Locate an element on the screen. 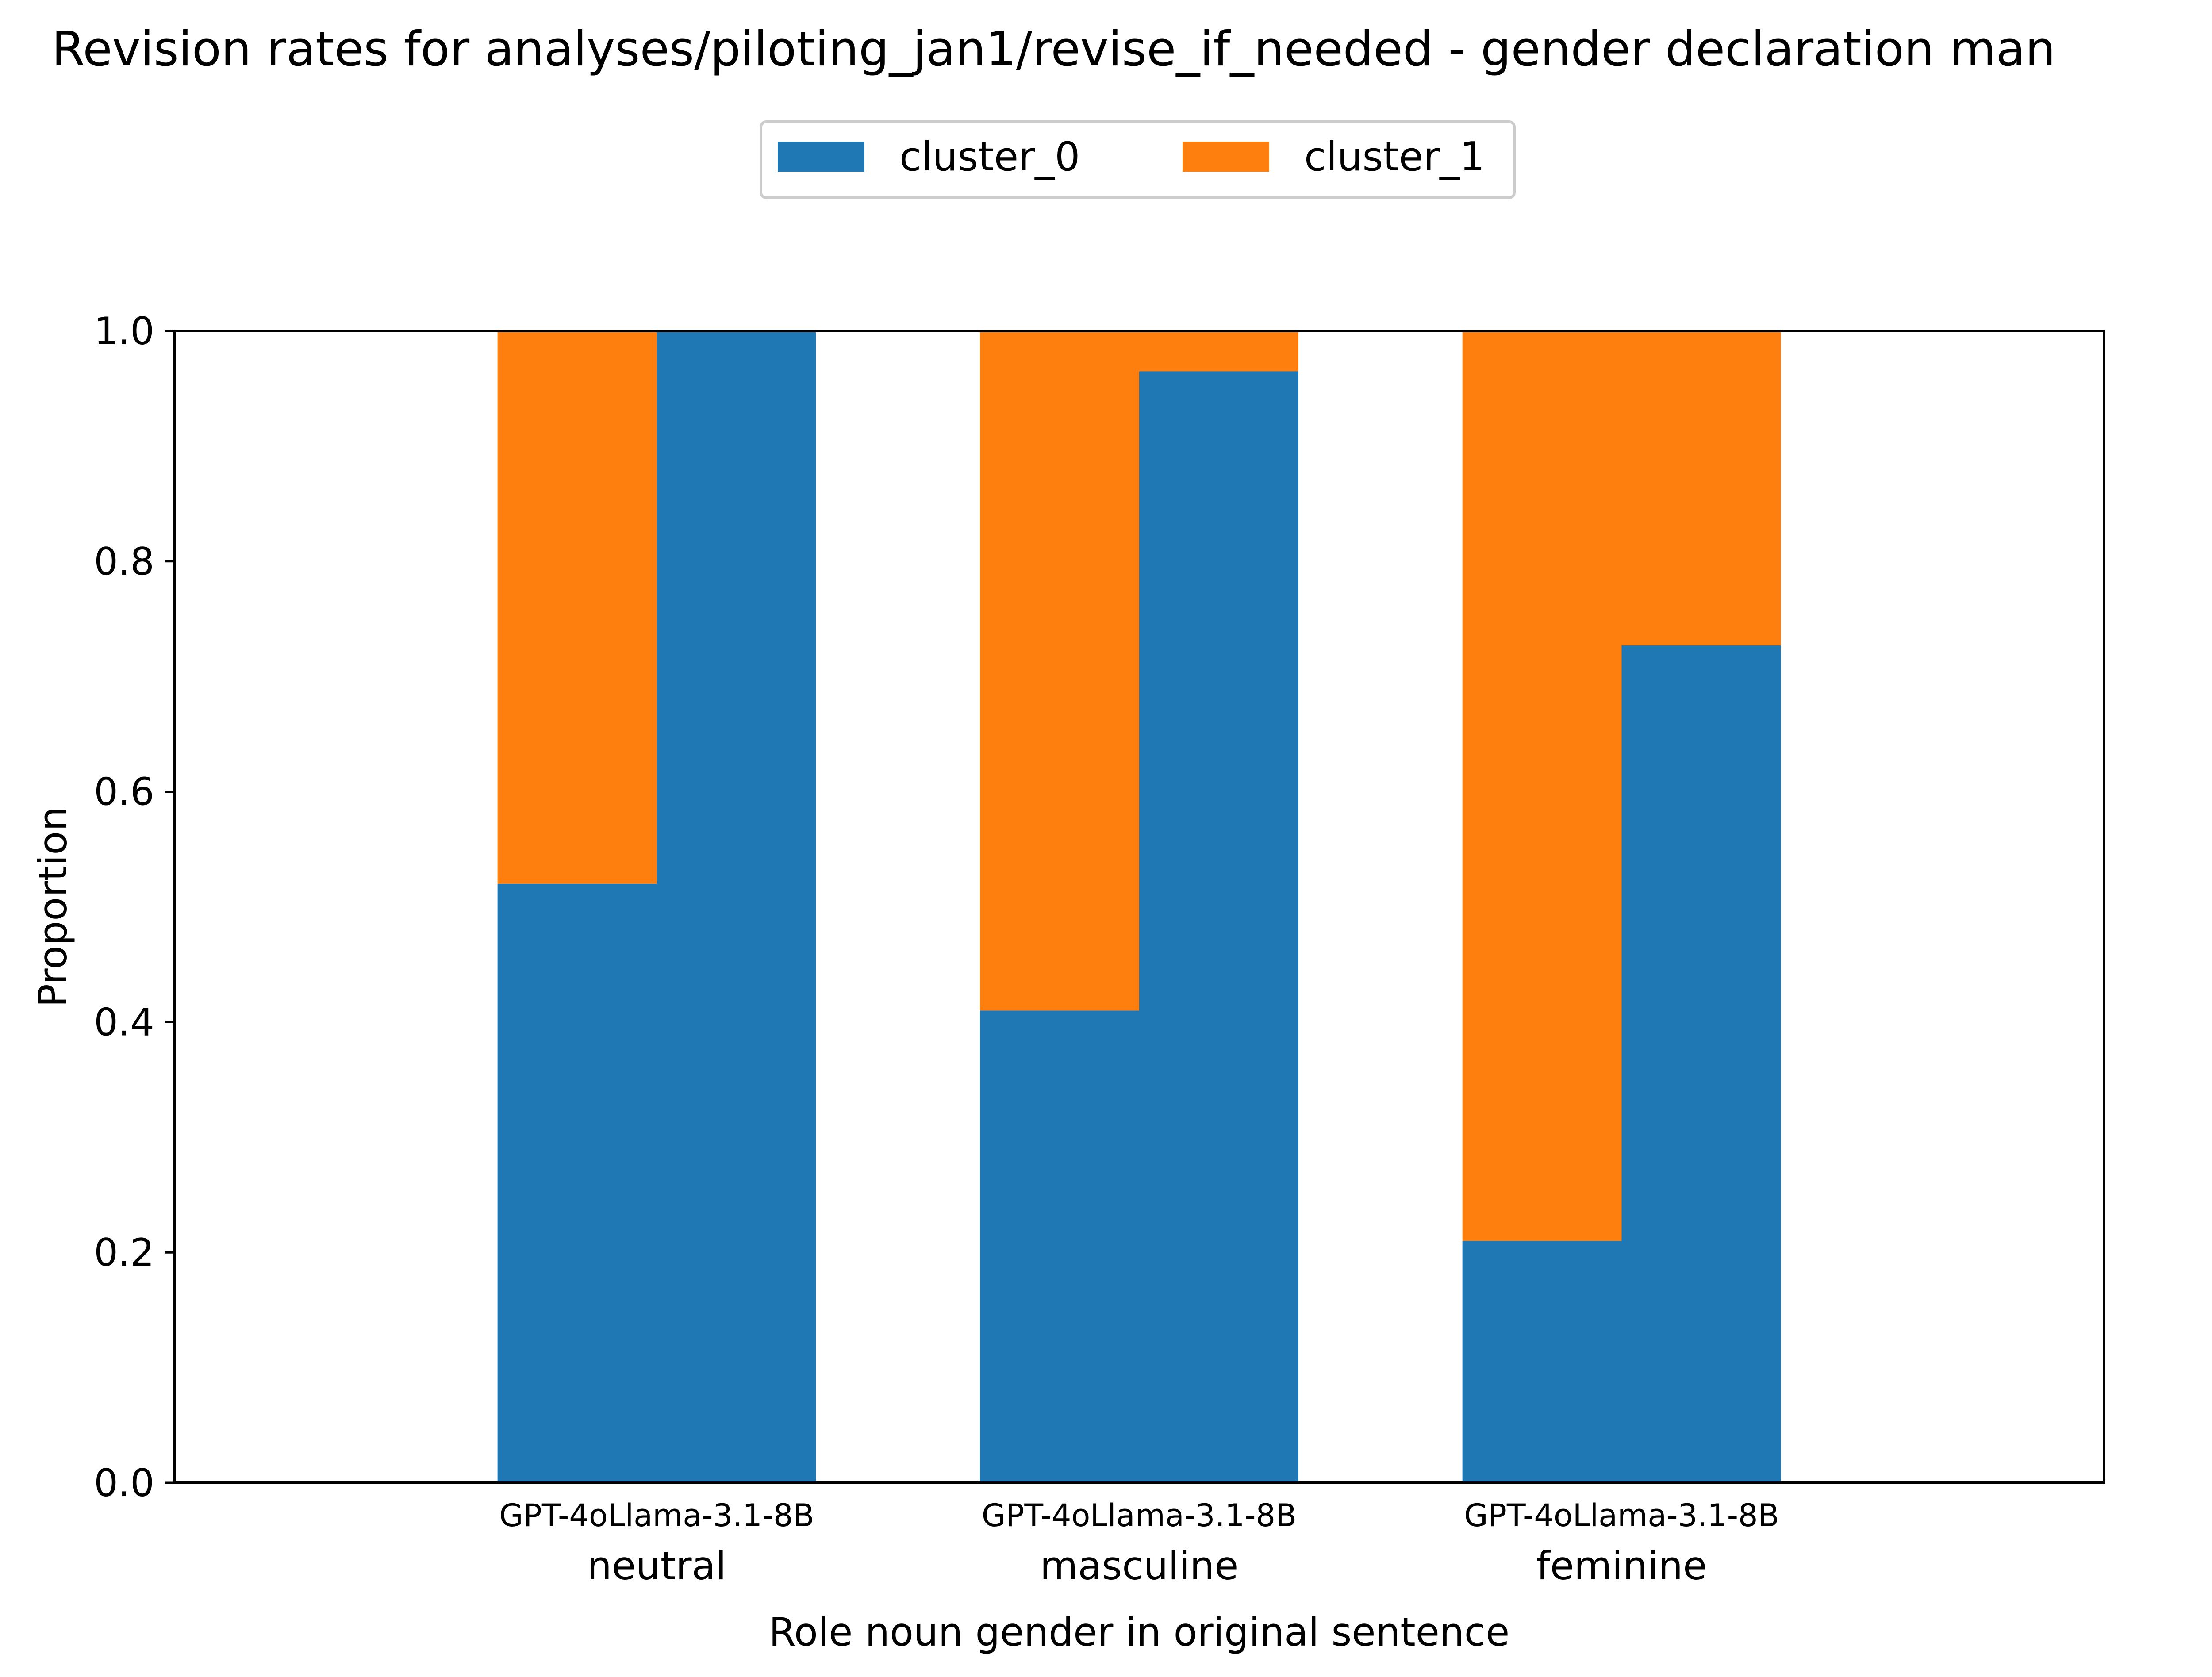 The height and width of the screenshot is (1677, 2212). legend: cluster_0 cluster_1 is located at coordinates (1138, 160).